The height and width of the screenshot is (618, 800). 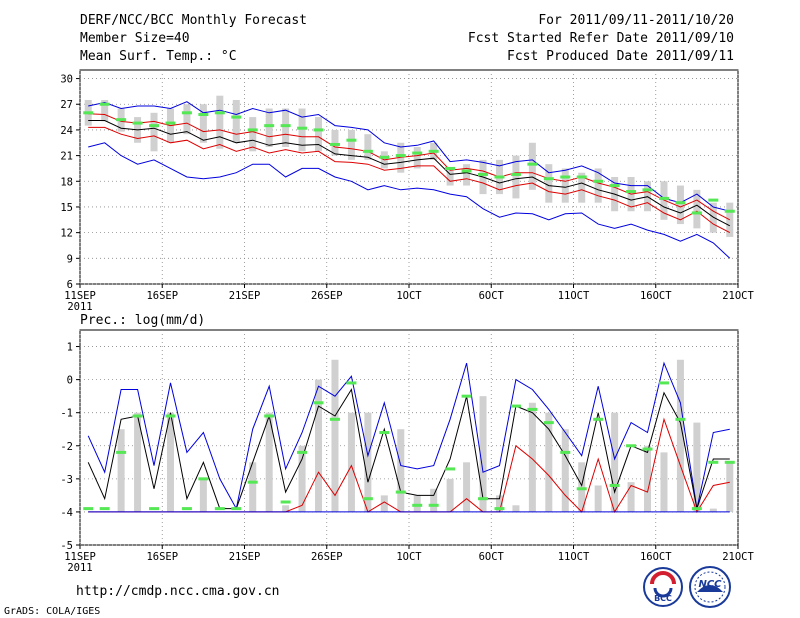 What do you see at coordinates (327, 296) in the screenshot?
I see `temp-xtick-label: 26SEP` at bounding box center [327, 296].